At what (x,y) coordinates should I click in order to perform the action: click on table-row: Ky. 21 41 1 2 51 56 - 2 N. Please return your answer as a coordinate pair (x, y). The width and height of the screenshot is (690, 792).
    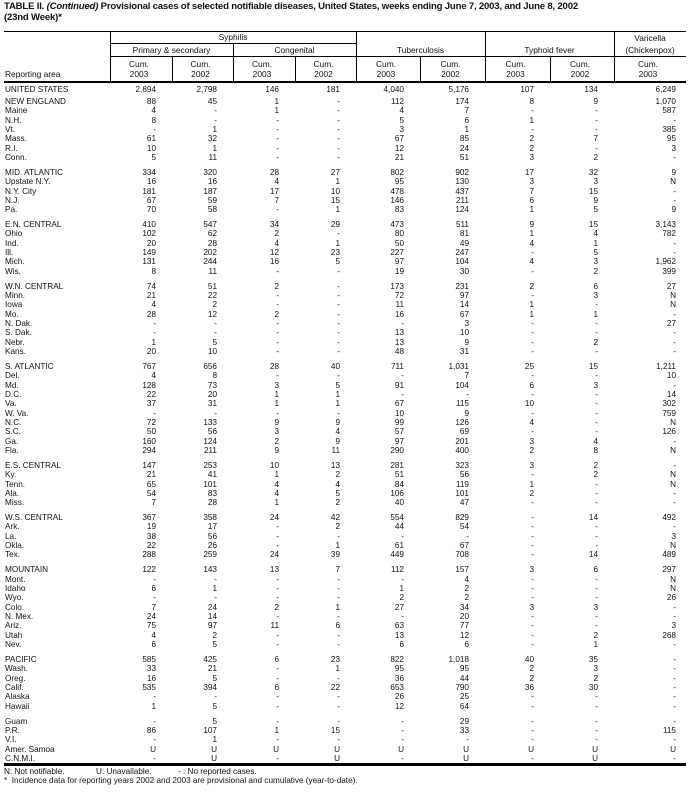
    Looking at the image, I should click on (345, 474).